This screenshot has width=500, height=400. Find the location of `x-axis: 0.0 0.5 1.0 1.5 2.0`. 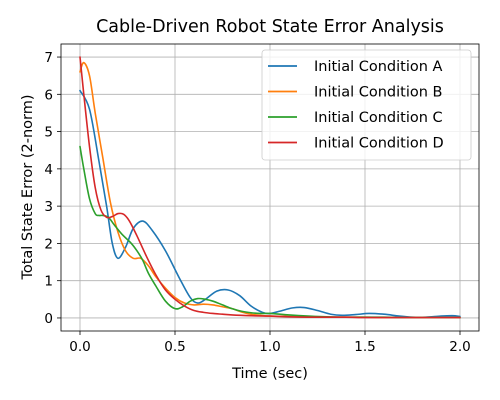

x-axis: 0.0 0.5 1.0 1.5 2.0 is located at coordinates (270, 343).